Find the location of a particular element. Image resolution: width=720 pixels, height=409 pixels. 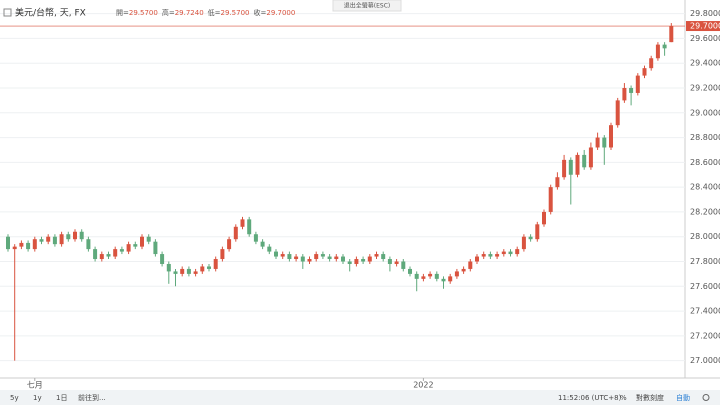

y-tick-label: 29.4000 is located at coordinates (705, 63).